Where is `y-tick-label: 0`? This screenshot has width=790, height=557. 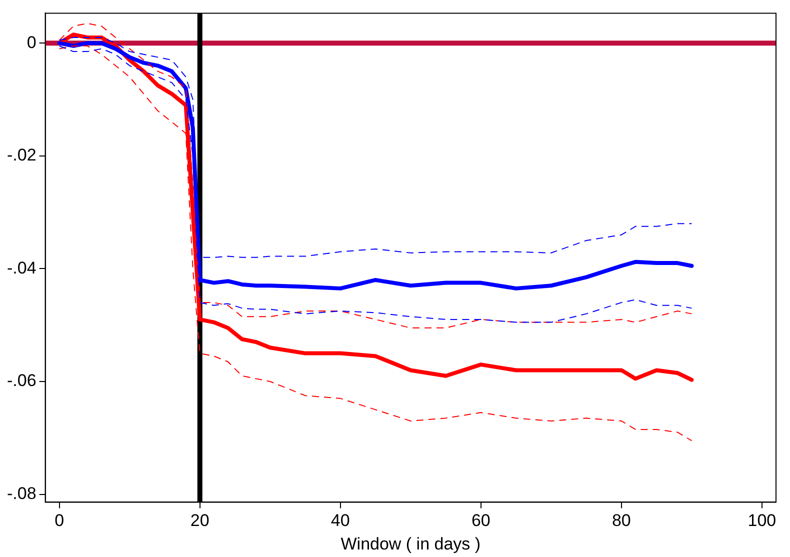 y-tick-label: 0 is located at coordinates (31, 42).